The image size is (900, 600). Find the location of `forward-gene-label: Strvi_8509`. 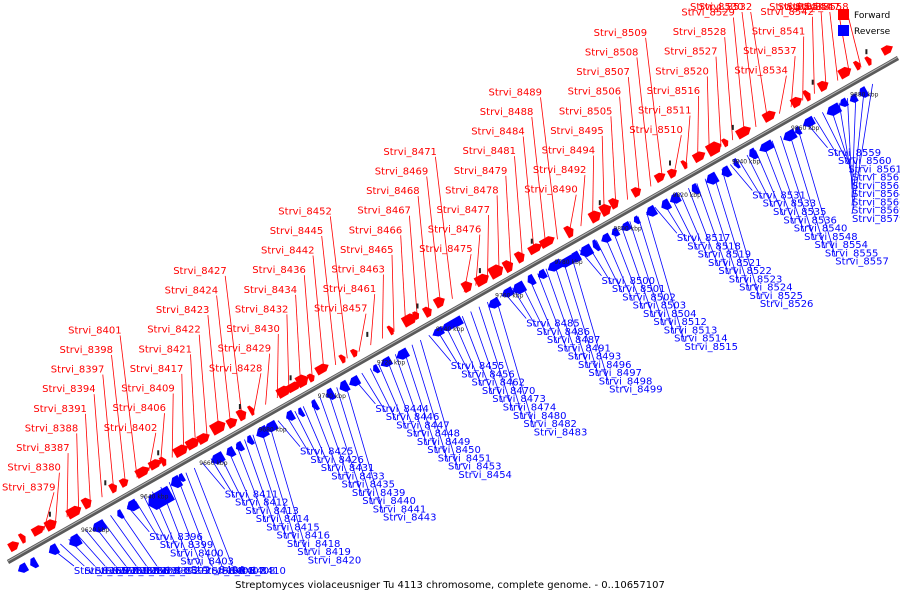

forward-gene-label: Strvi_8509 is located at coordinates (621, 33).